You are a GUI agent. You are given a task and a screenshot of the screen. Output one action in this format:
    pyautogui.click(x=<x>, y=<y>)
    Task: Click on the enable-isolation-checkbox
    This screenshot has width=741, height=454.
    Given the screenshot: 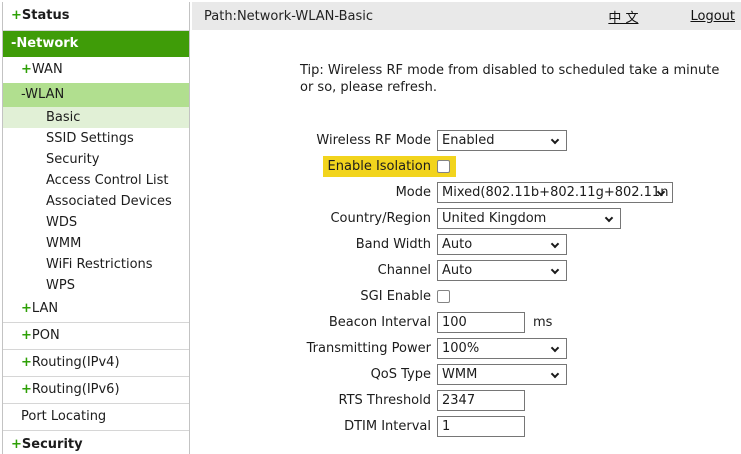 What is the action you would take?
    pyautogui.click(x=443, y=166)
    